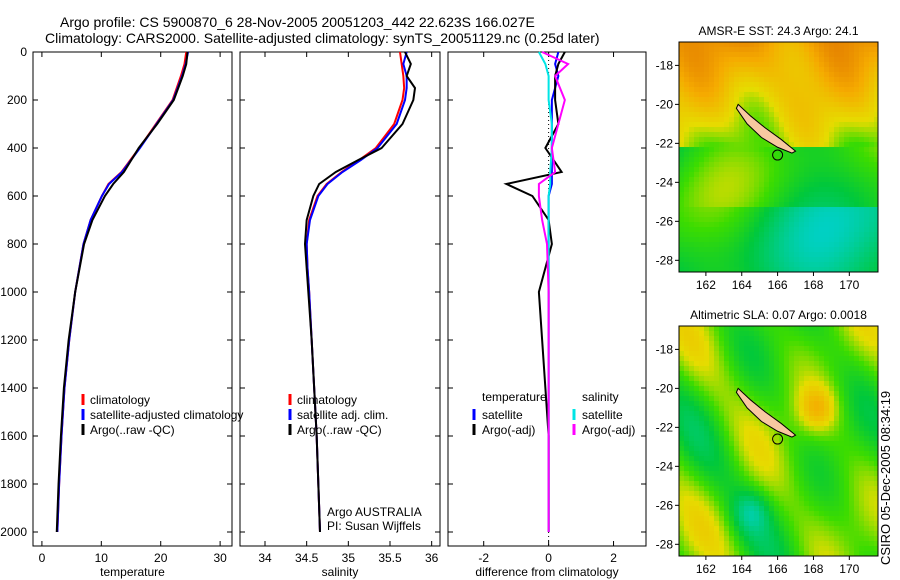 Image resolution: width=900 pixels, height=580 pixels. I want to click on x-tick-label: 20, so click(161, 558).